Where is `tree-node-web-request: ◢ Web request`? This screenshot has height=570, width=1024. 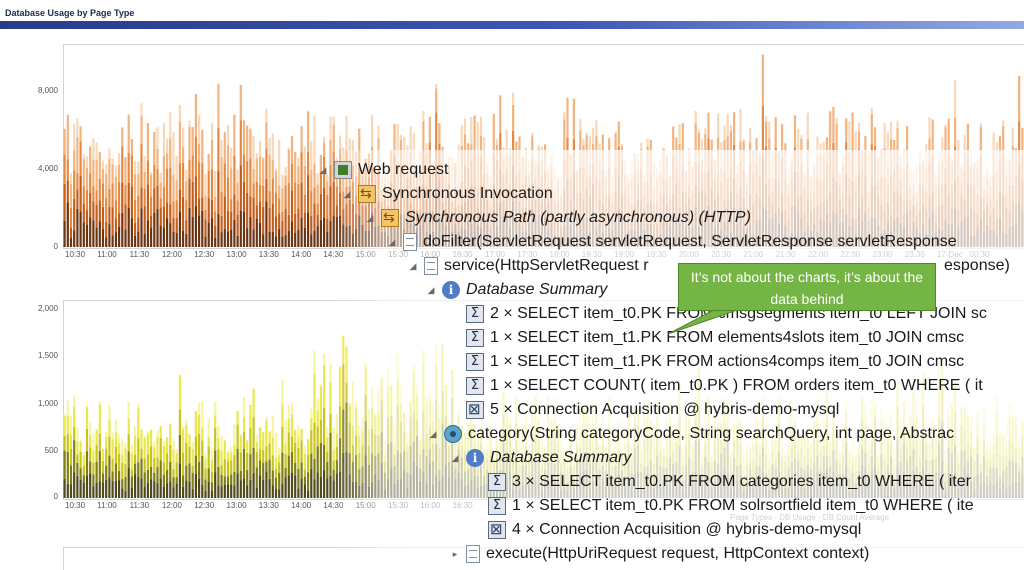
tree-node-web-request: ◢ Web request is located at coordinates (383, 170).